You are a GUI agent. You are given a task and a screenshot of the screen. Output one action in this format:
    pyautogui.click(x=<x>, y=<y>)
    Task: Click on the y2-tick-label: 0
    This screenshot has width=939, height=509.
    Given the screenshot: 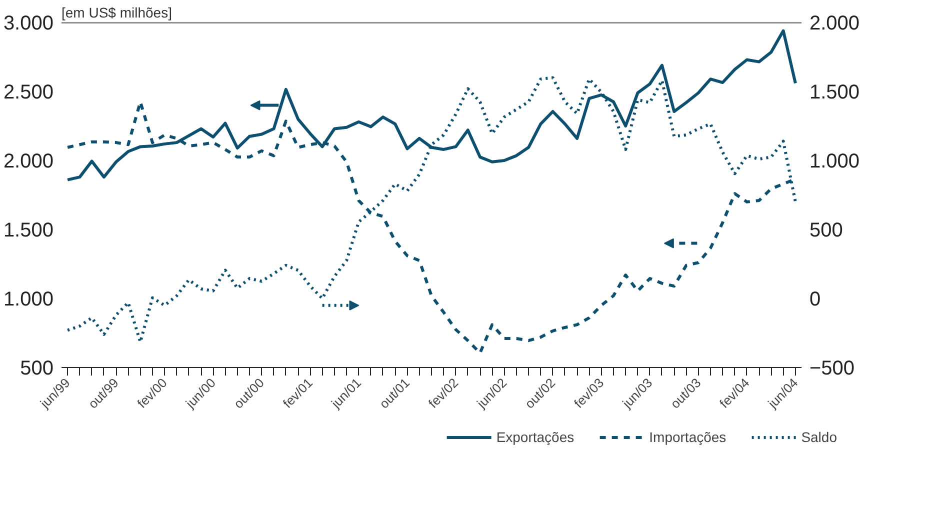 What is the action you would take?
    pyautogui.click(x=815, y=299)
    